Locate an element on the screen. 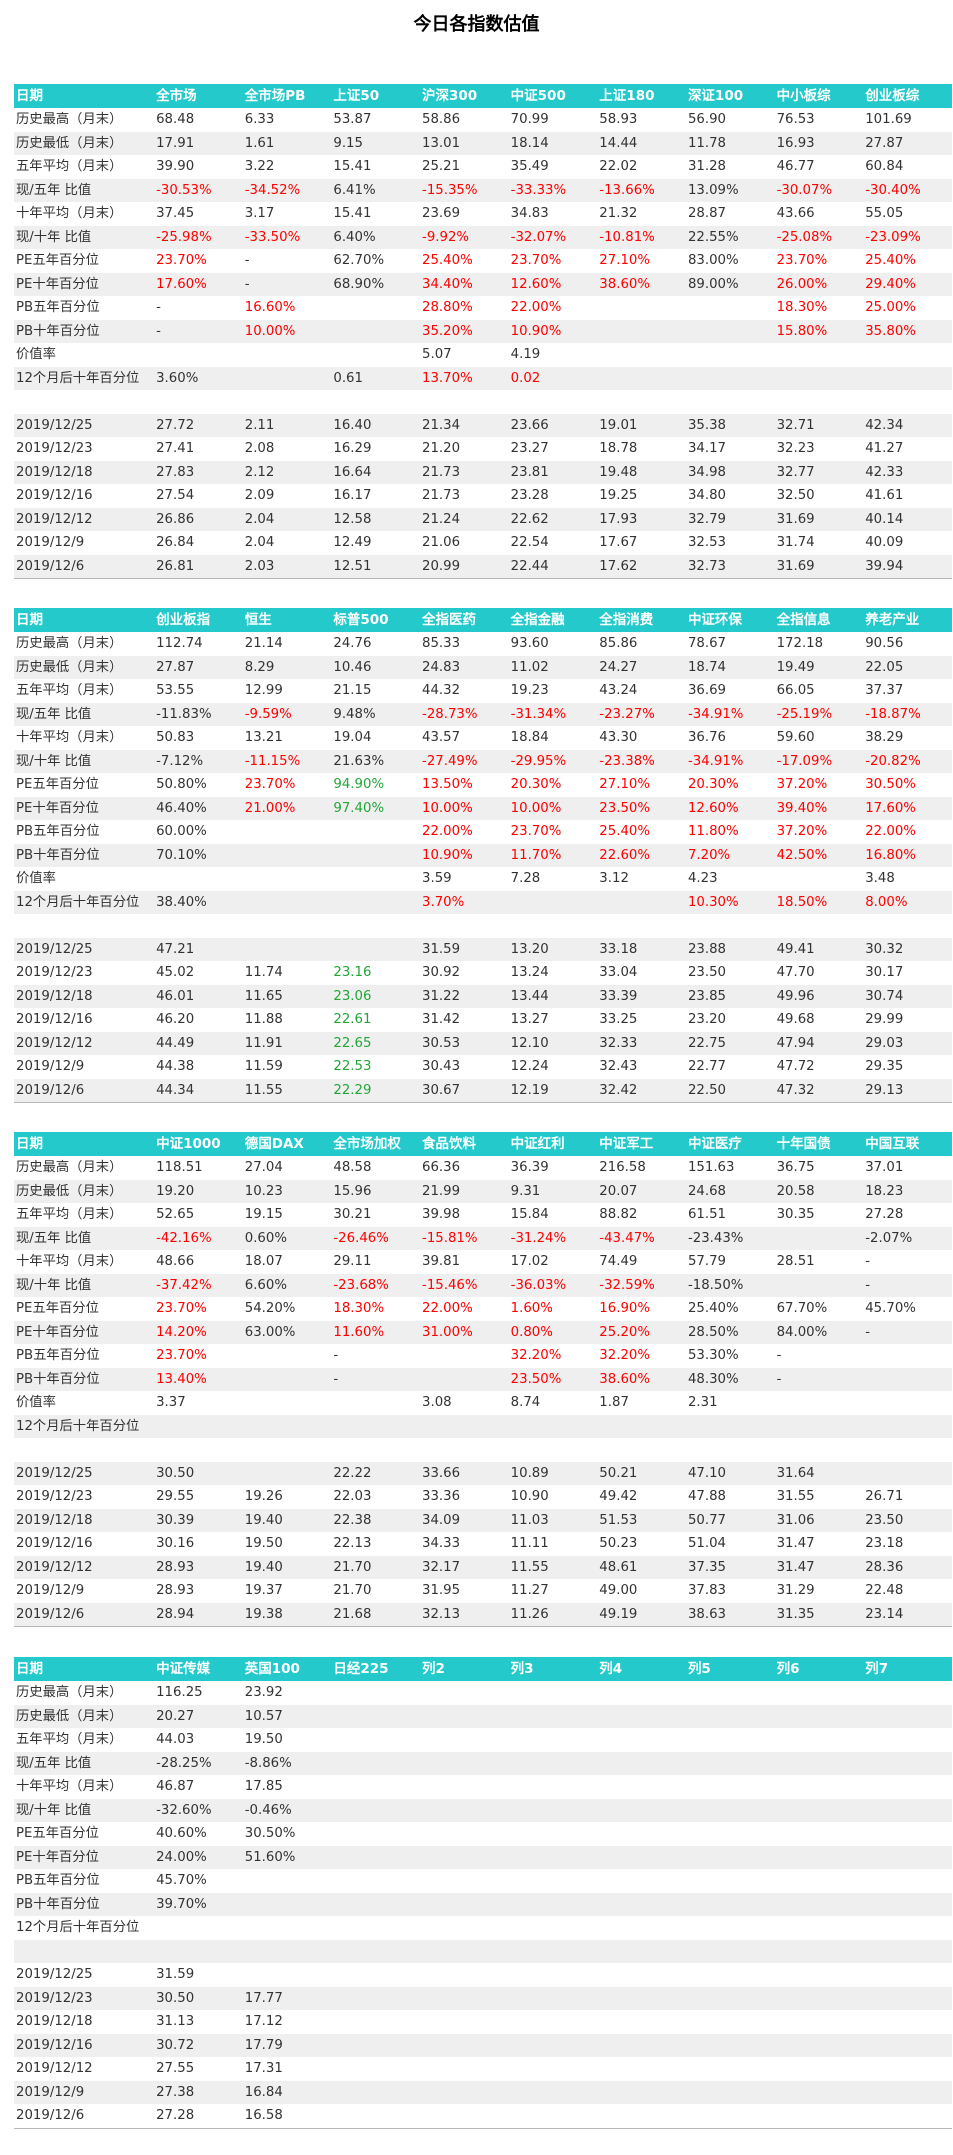 The width and height of the screenshot is (953, 2155). table-cell: 49.42 is located at coordinates (618, 1496).